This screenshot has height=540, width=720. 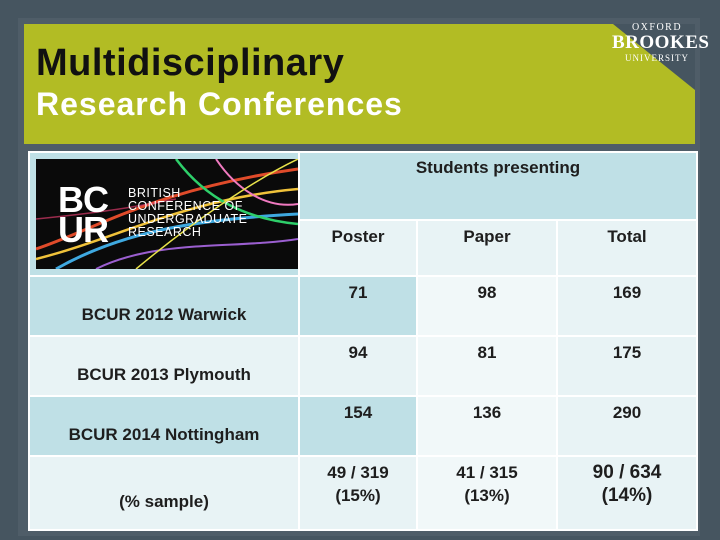 I want to click on bcur-letters-top: BC, so click(x=83, y=199).